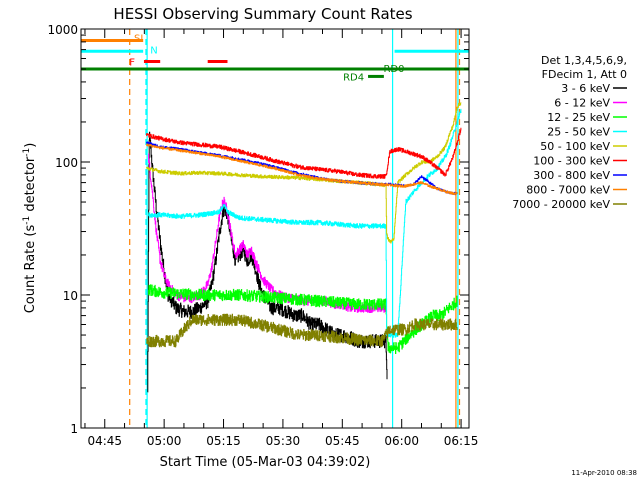 This screenshot has width=640, height=480. What do you see at coordinates (164, 441) in the screenshot?
I see `x-tick-label: 05:00` at bounding box center [164, 441].